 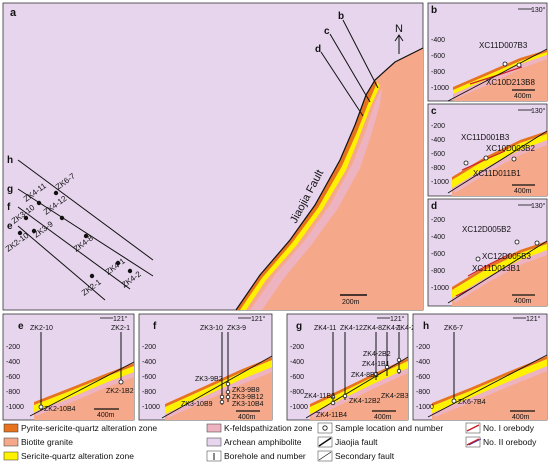 What do you see at coordinates (523, 191) in the screenshot?
I see `section-c-scale: 400m` at bounding box center [523, 191].